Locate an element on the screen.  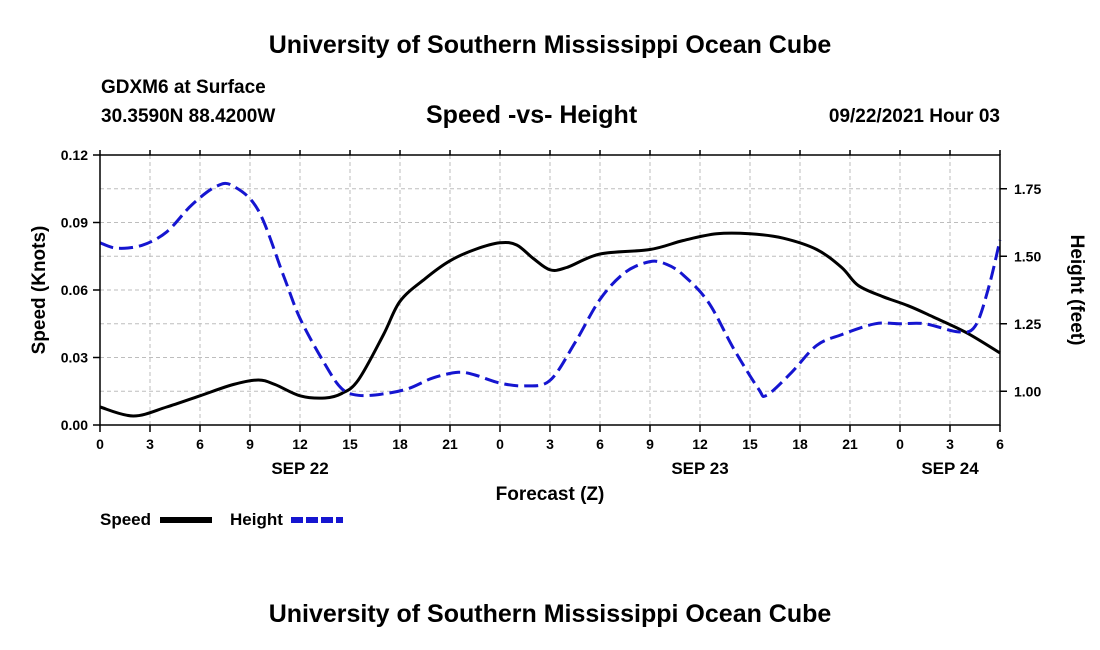
y-axis-label: Speed (Knots) is located at coordinates (39, 290).